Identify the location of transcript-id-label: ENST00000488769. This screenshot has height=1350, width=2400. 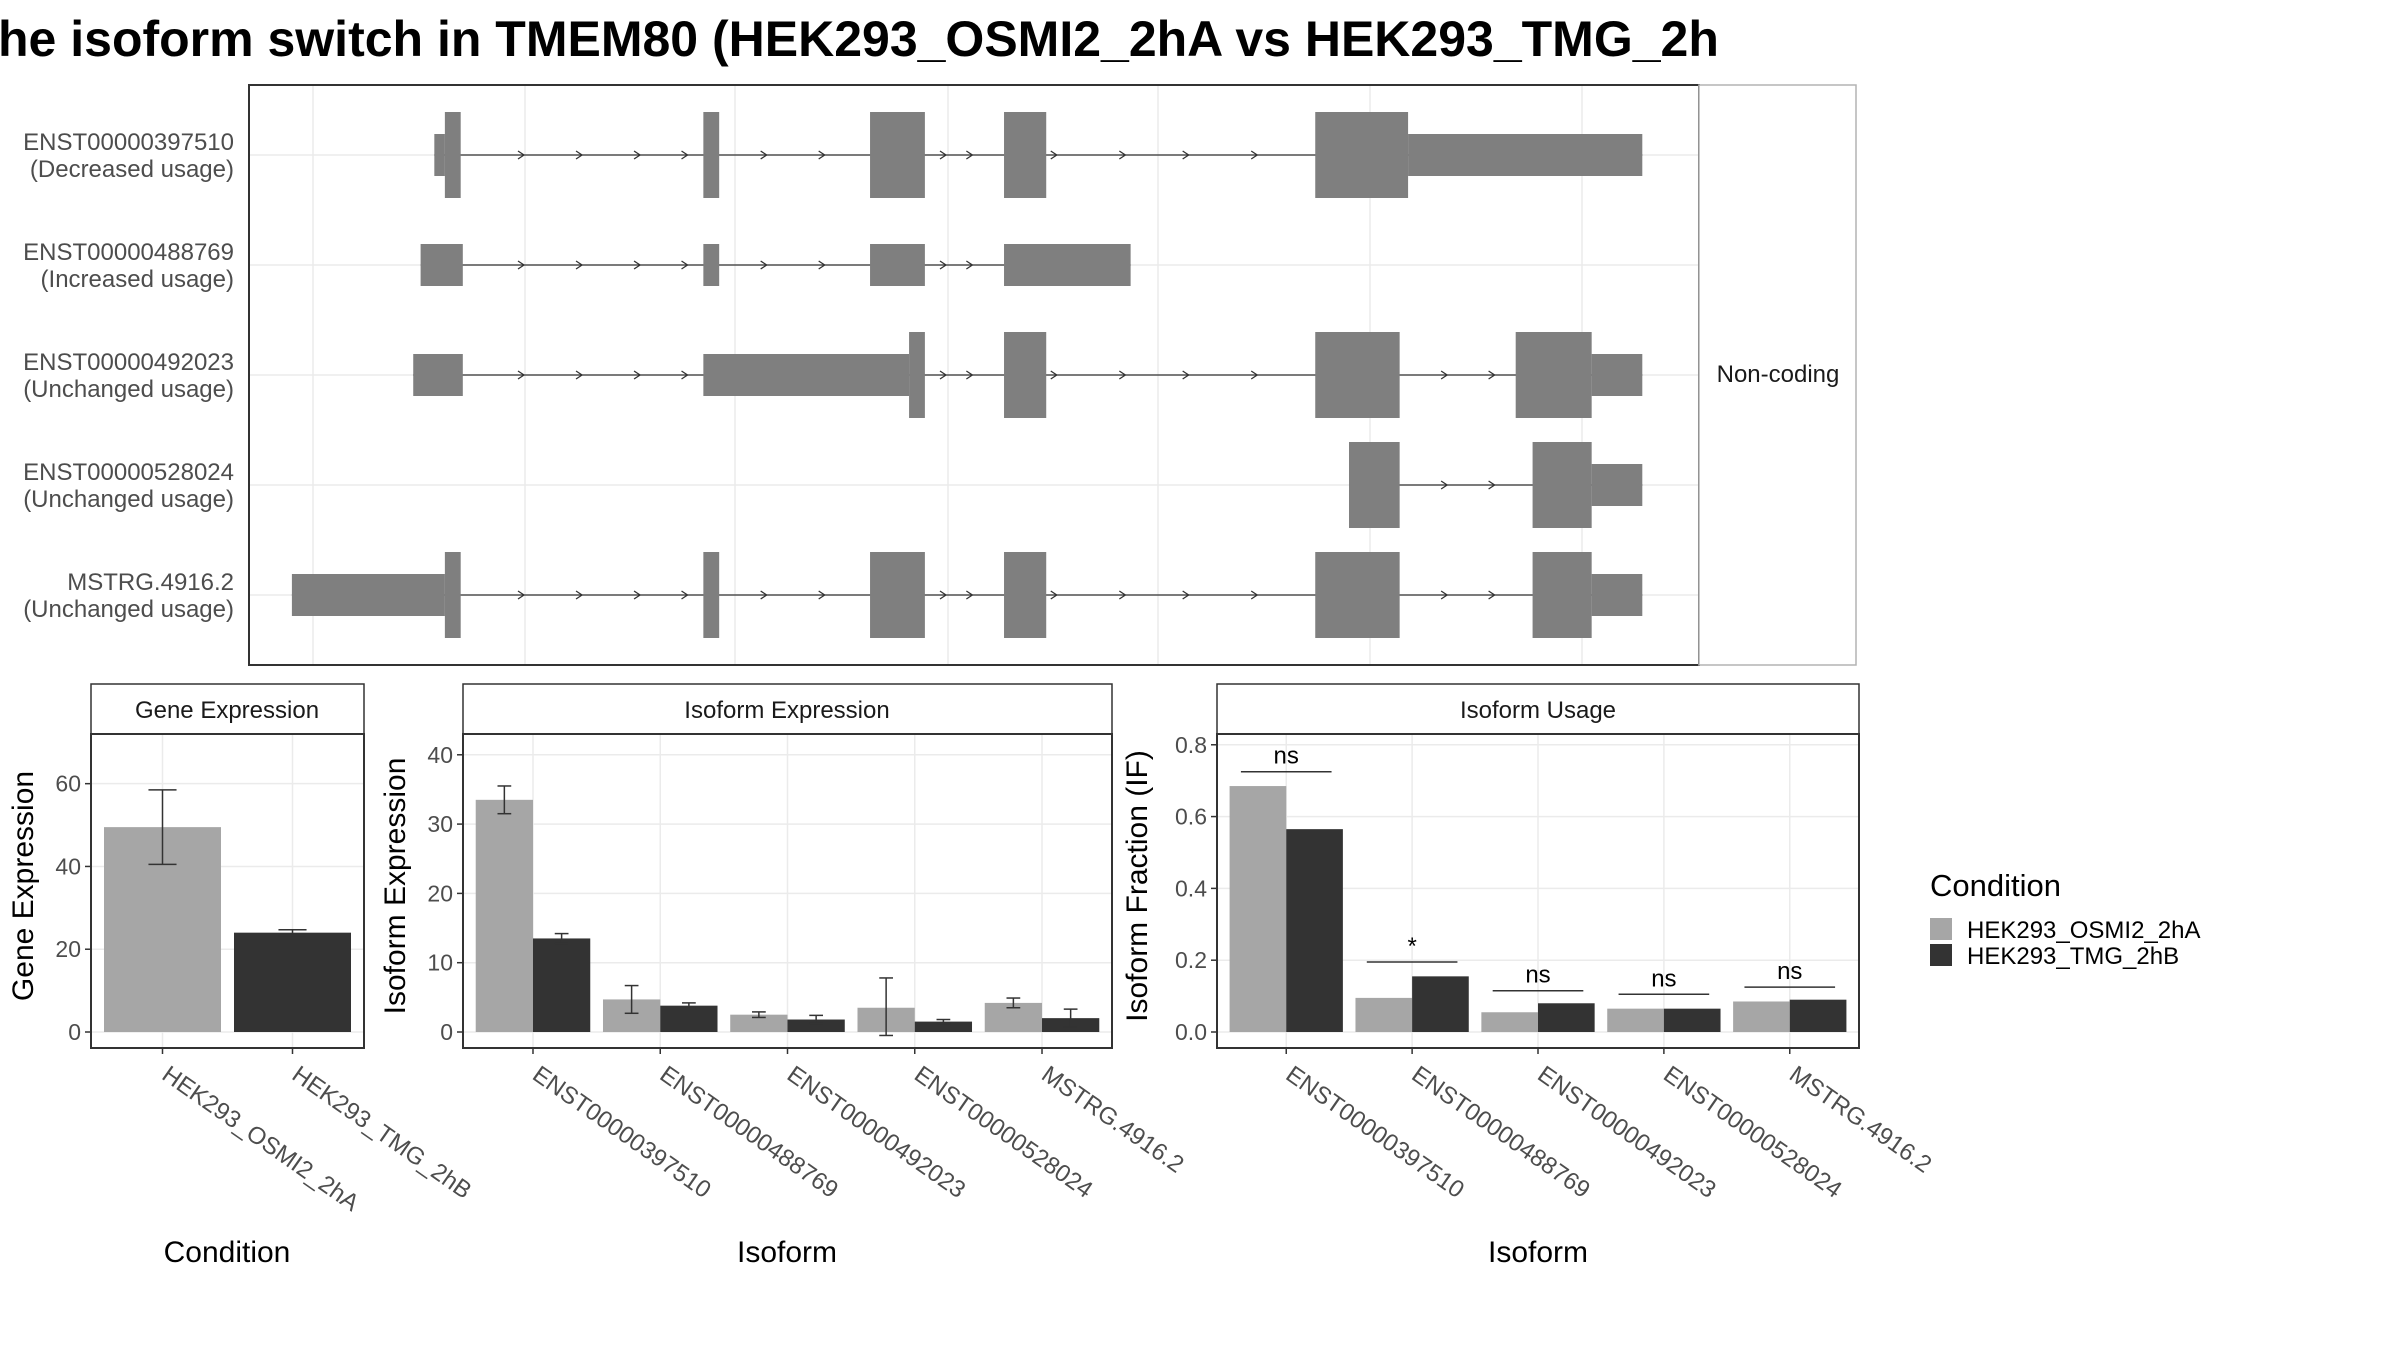
(128, 252).